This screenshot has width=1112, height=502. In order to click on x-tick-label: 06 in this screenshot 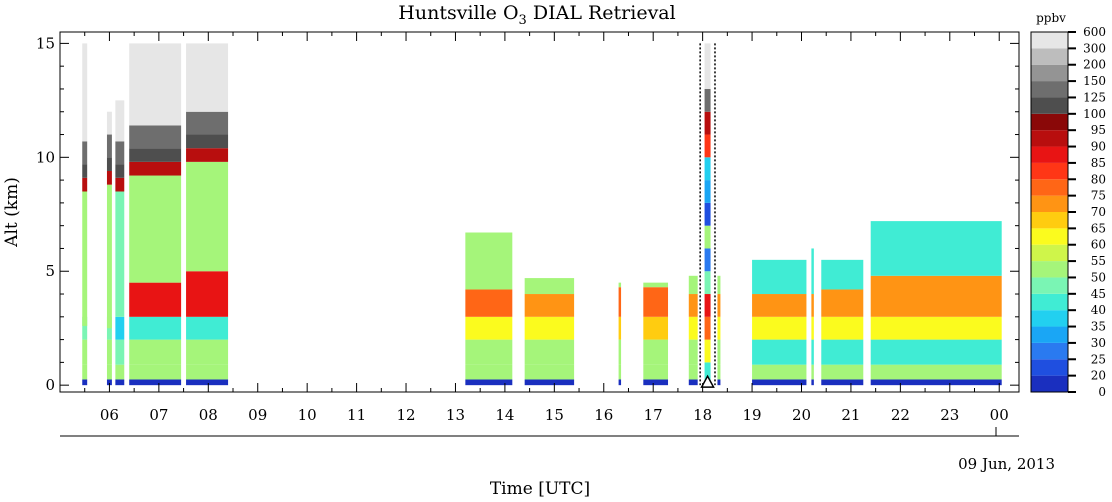, I will do `click(109, 415)`.